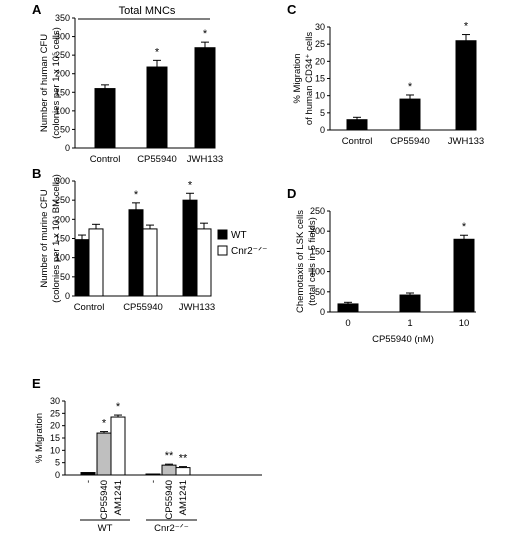  What do you see at coordinates (37, 9) in the screenshot?
I see `panel-label-a: A` at bounding box center [37, 9].